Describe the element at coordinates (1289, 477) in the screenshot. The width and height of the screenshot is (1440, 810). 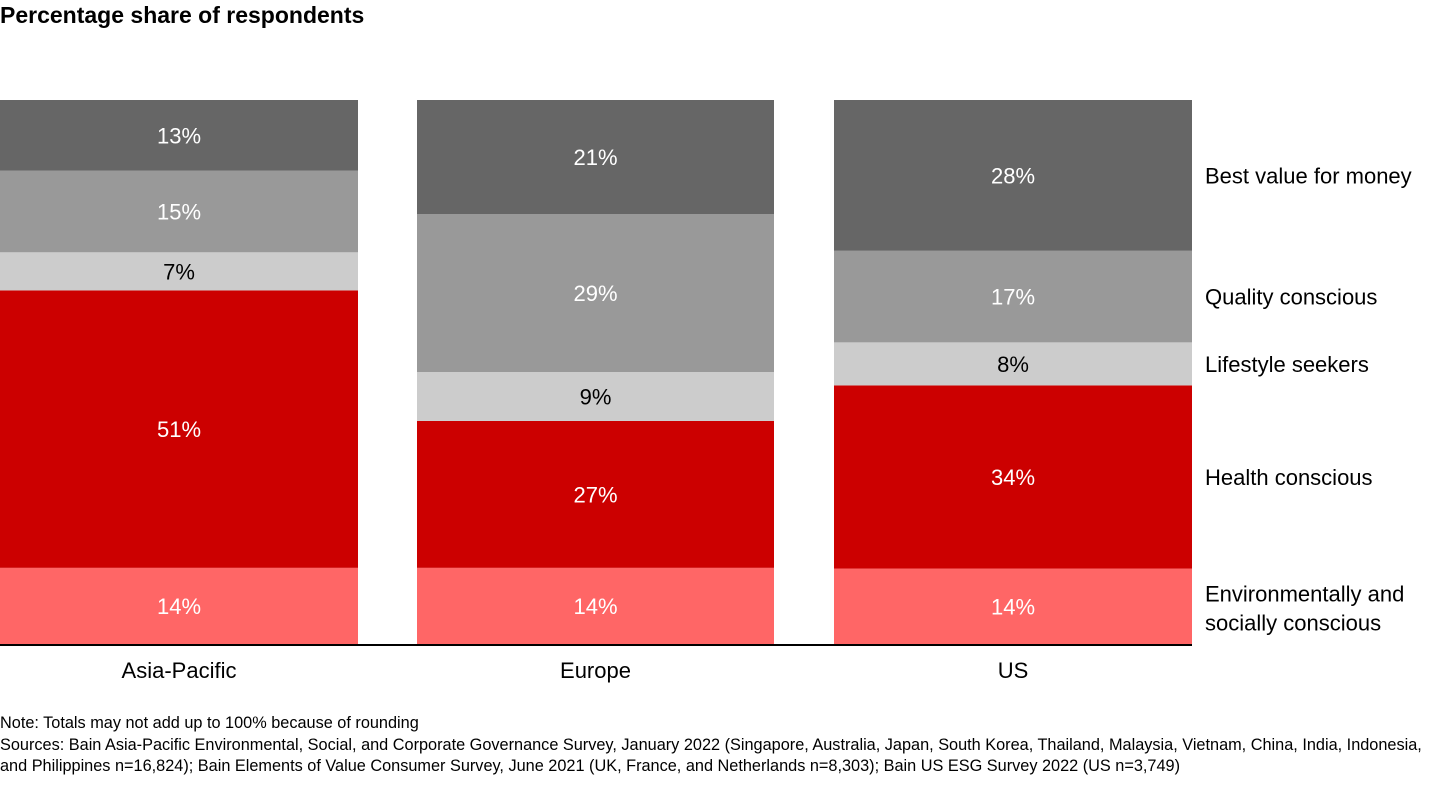
I see `legend-label: Health conscious` at that location.